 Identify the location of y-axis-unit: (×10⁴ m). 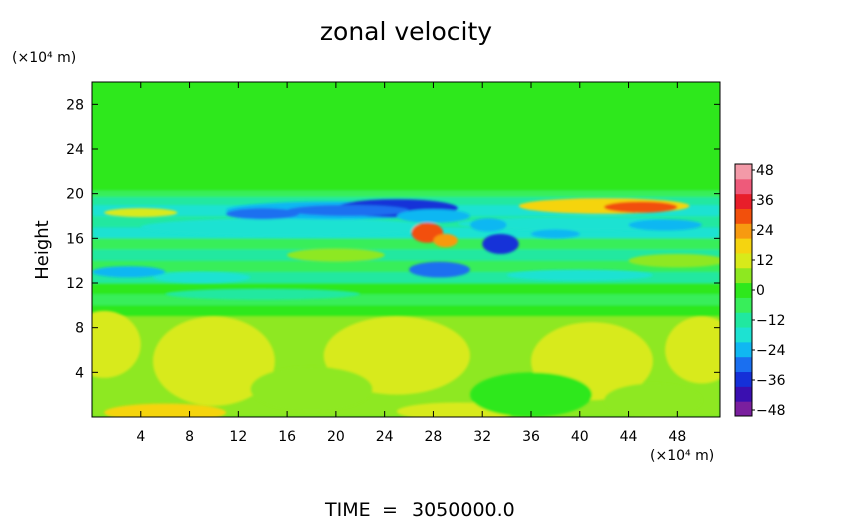
(44, 58).